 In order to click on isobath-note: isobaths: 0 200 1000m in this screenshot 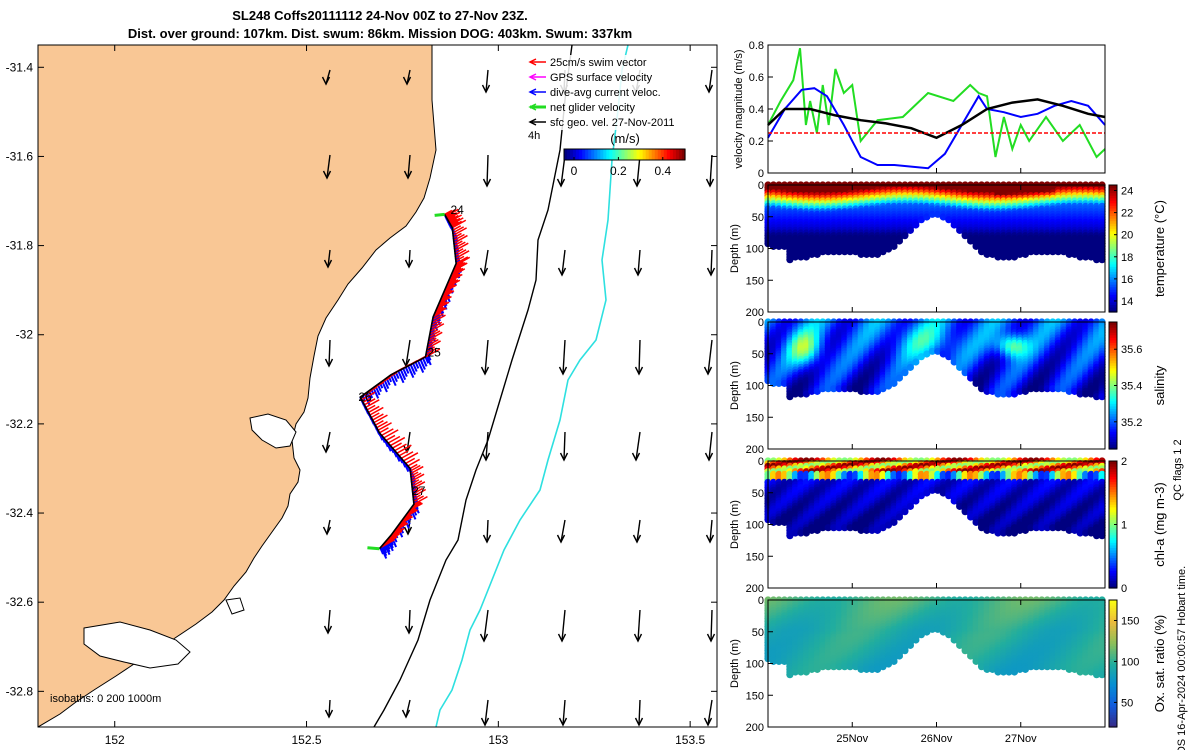, I will do `click(105, 699)`.